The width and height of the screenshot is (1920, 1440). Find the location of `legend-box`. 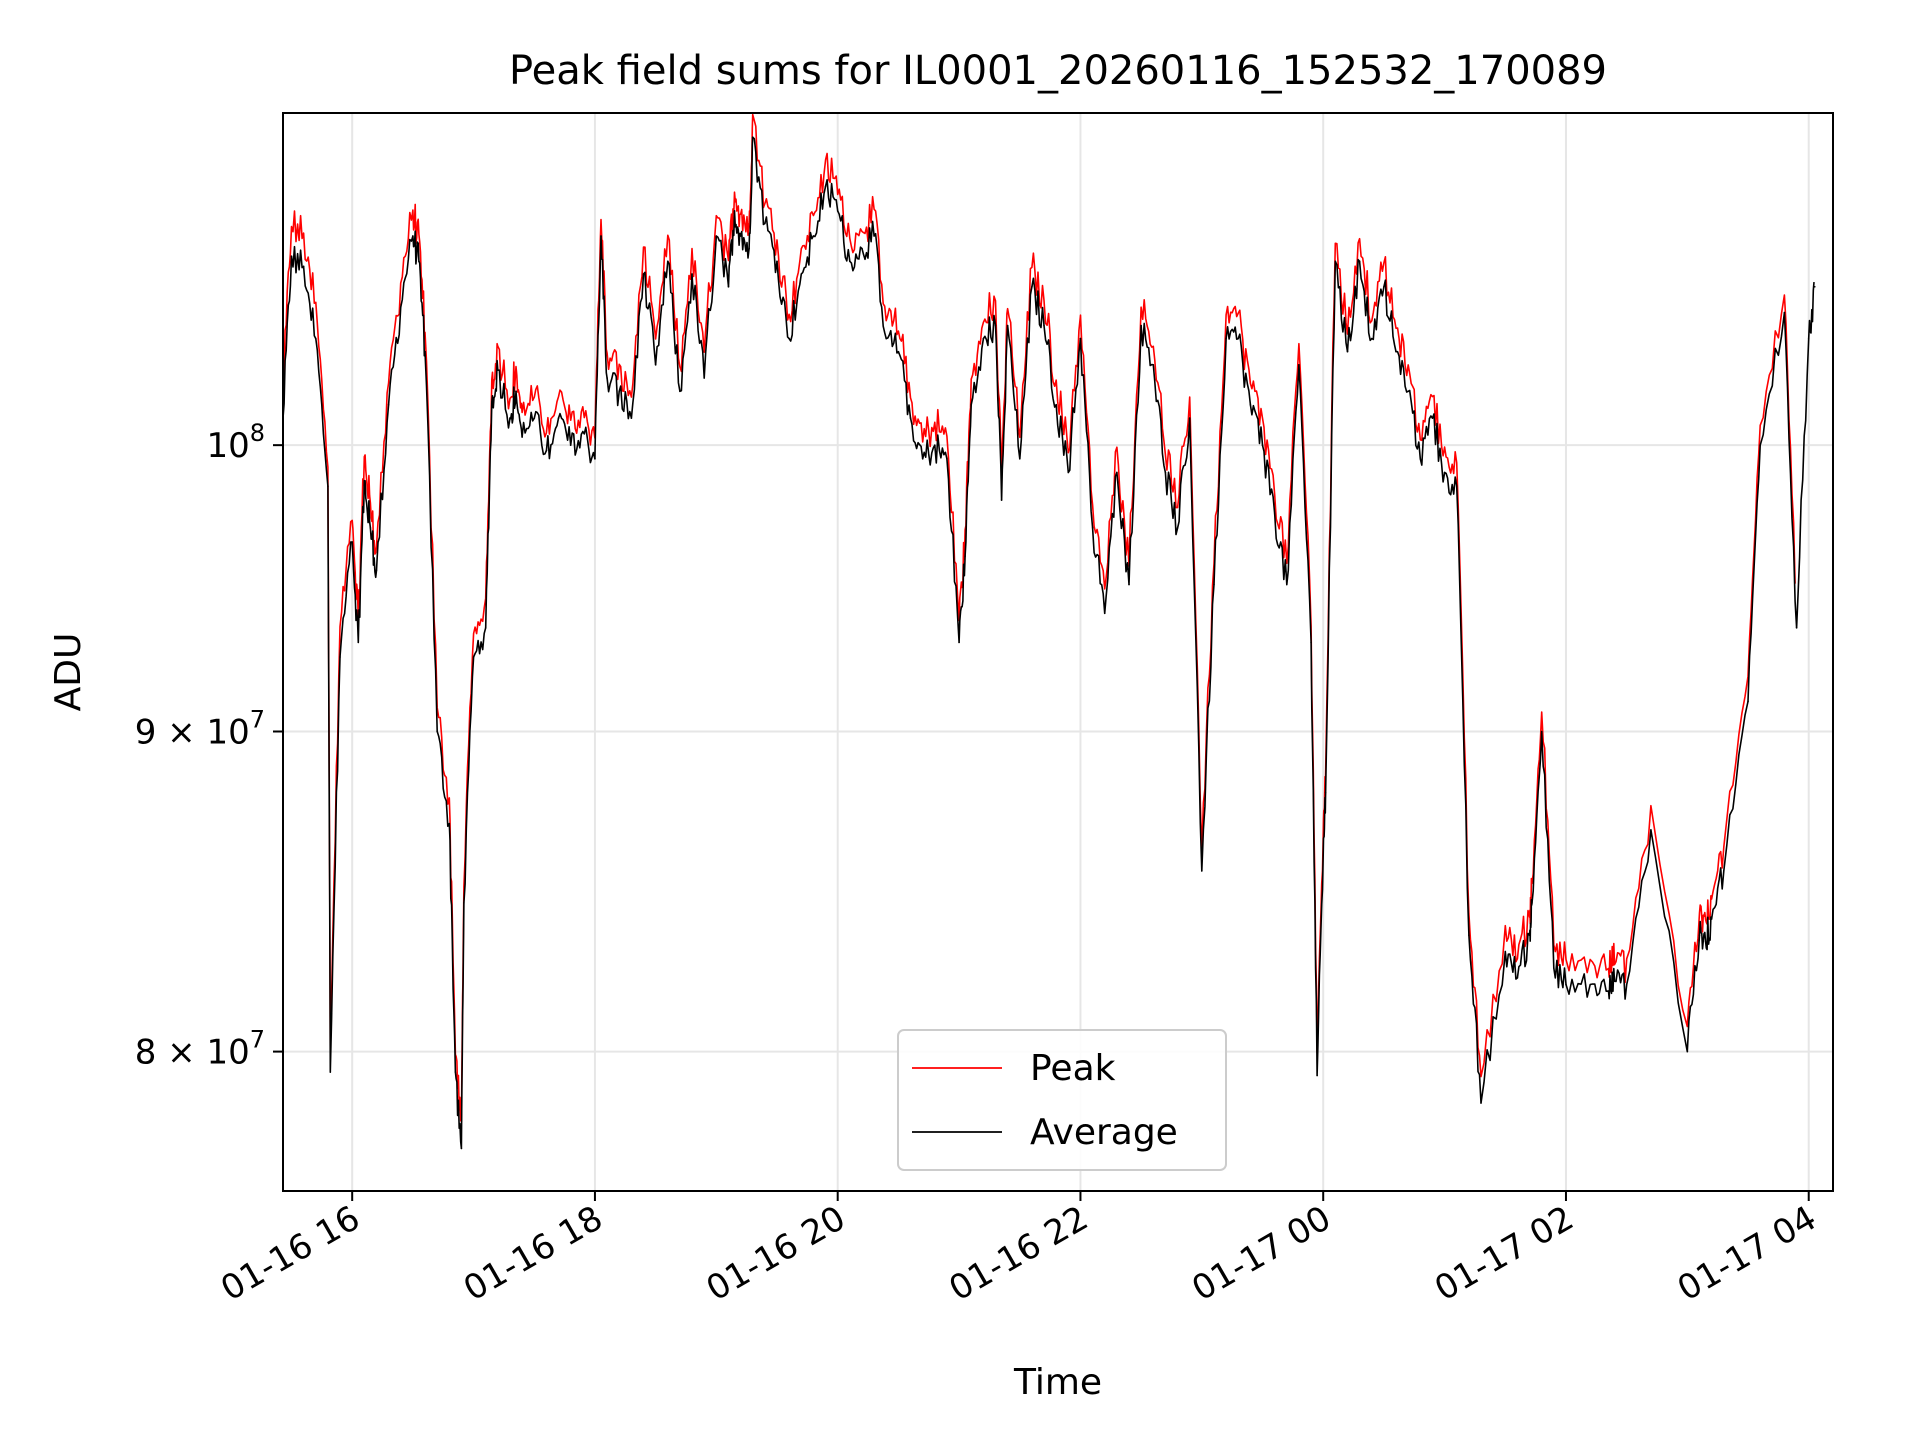

legend-box is located at coordinates (1062, 1100).